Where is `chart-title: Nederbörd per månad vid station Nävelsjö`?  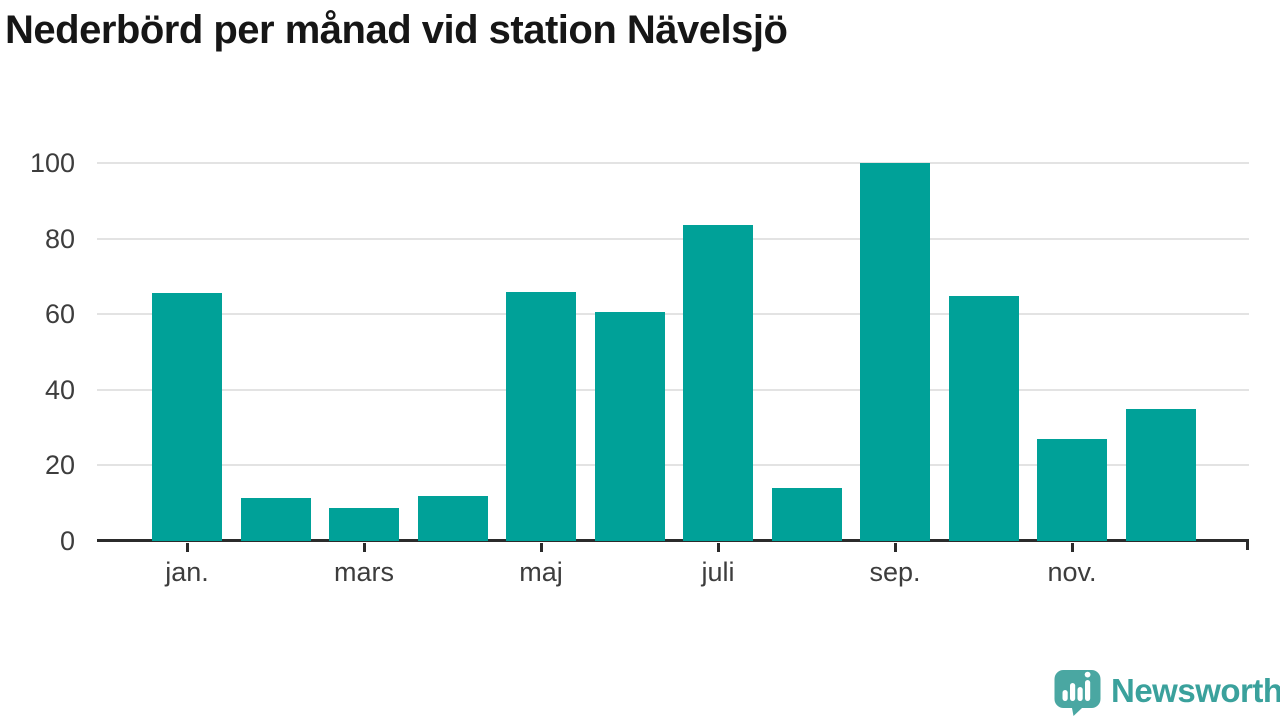 chart-title: Nederbörd per månad vid station Nävelsjö is located at coordinates (396, 30).